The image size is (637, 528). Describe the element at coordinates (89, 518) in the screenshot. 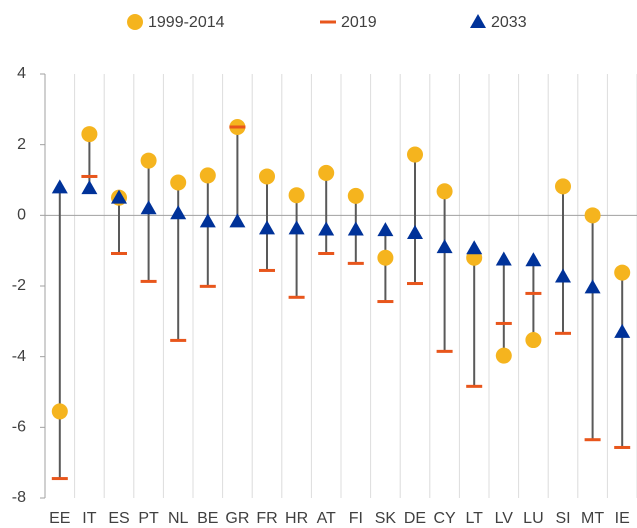

I see `x-tick-label: IT` at that location.